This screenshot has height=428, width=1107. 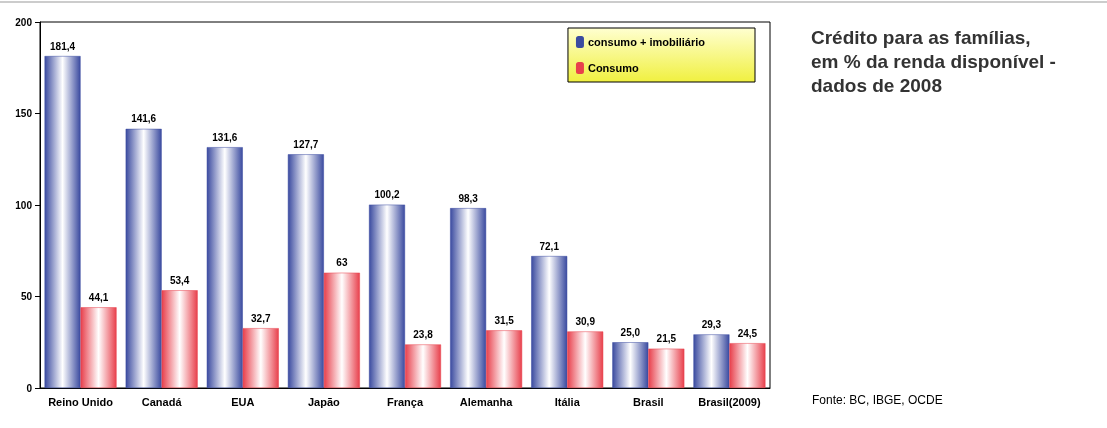 What do you see at coordinates (24, 205) in the screenshot?
I see `y-tick-label: 100` at bounding box center [24, 205].